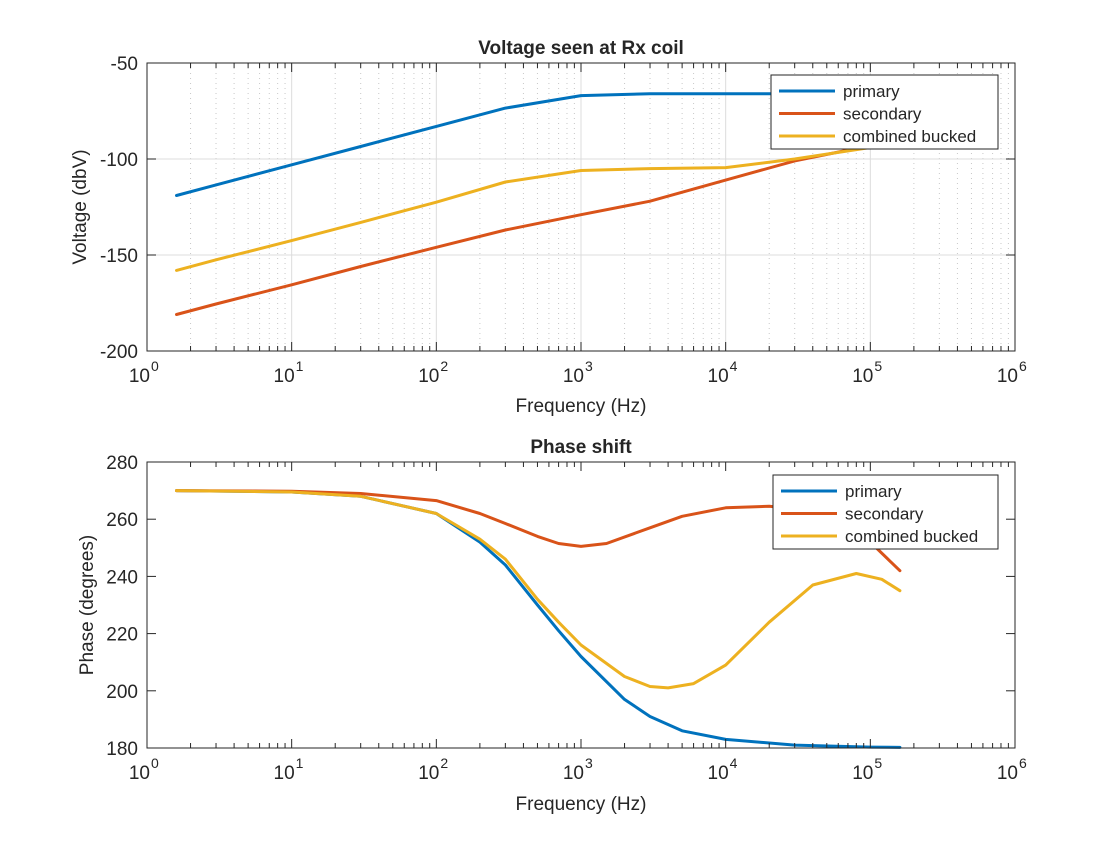  Describe the element at coordinates (122, 577) in the screenshot. I see `y-tick-label: 240` at that location.